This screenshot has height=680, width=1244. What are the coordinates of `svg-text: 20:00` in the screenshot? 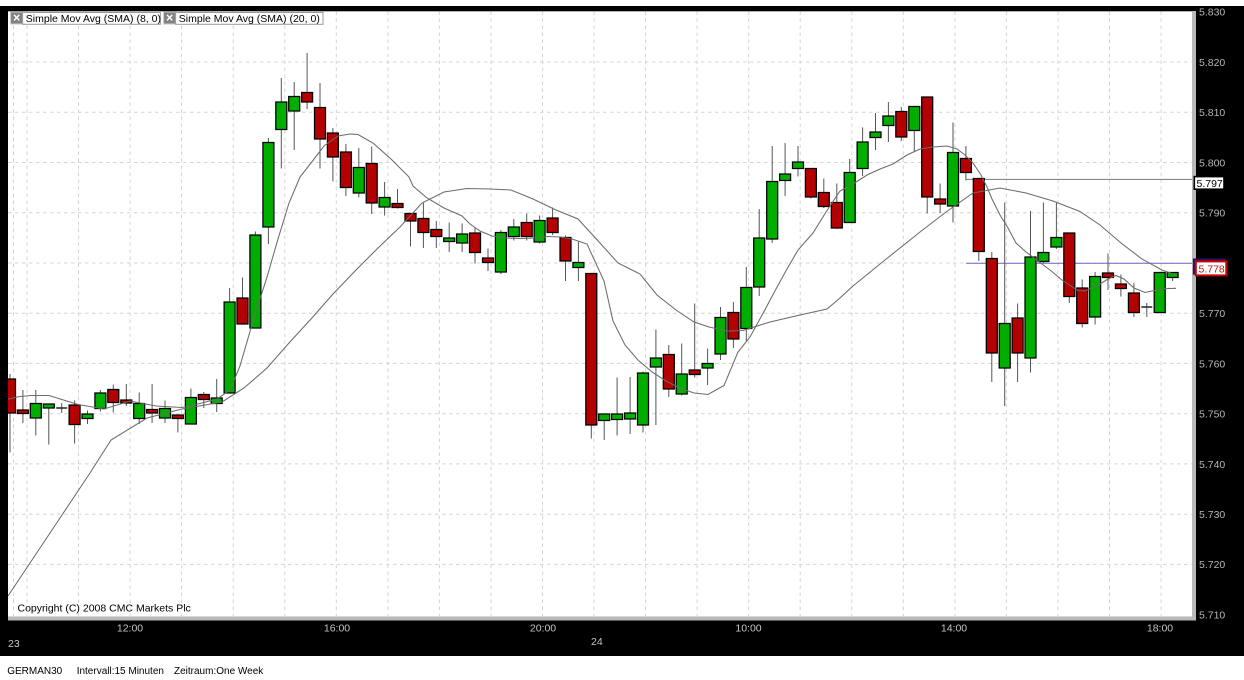 It's located at (543, 629).